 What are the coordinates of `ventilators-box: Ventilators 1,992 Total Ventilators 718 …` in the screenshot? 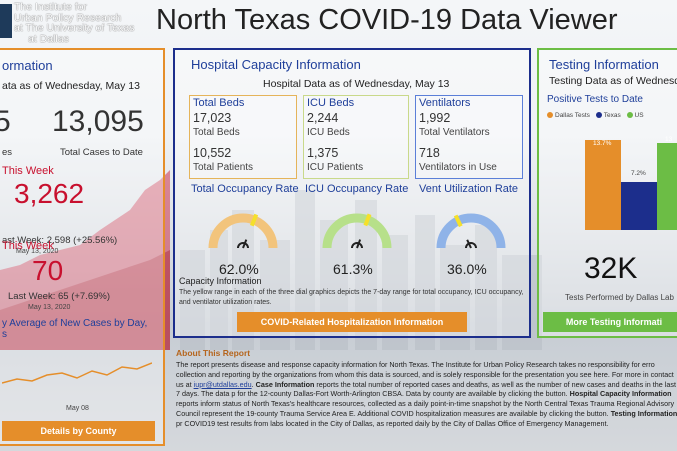 It's located at (469, 137).